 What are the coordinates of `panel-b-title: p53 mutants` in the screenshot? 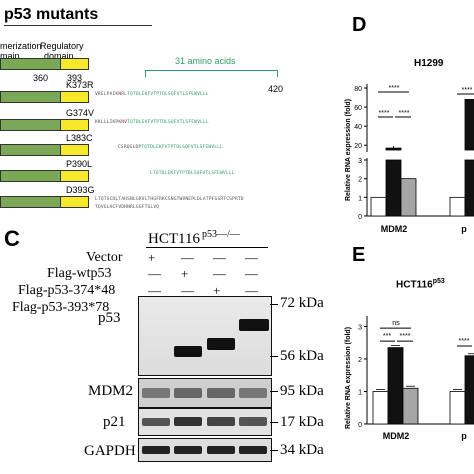 It's located at (51, 14).